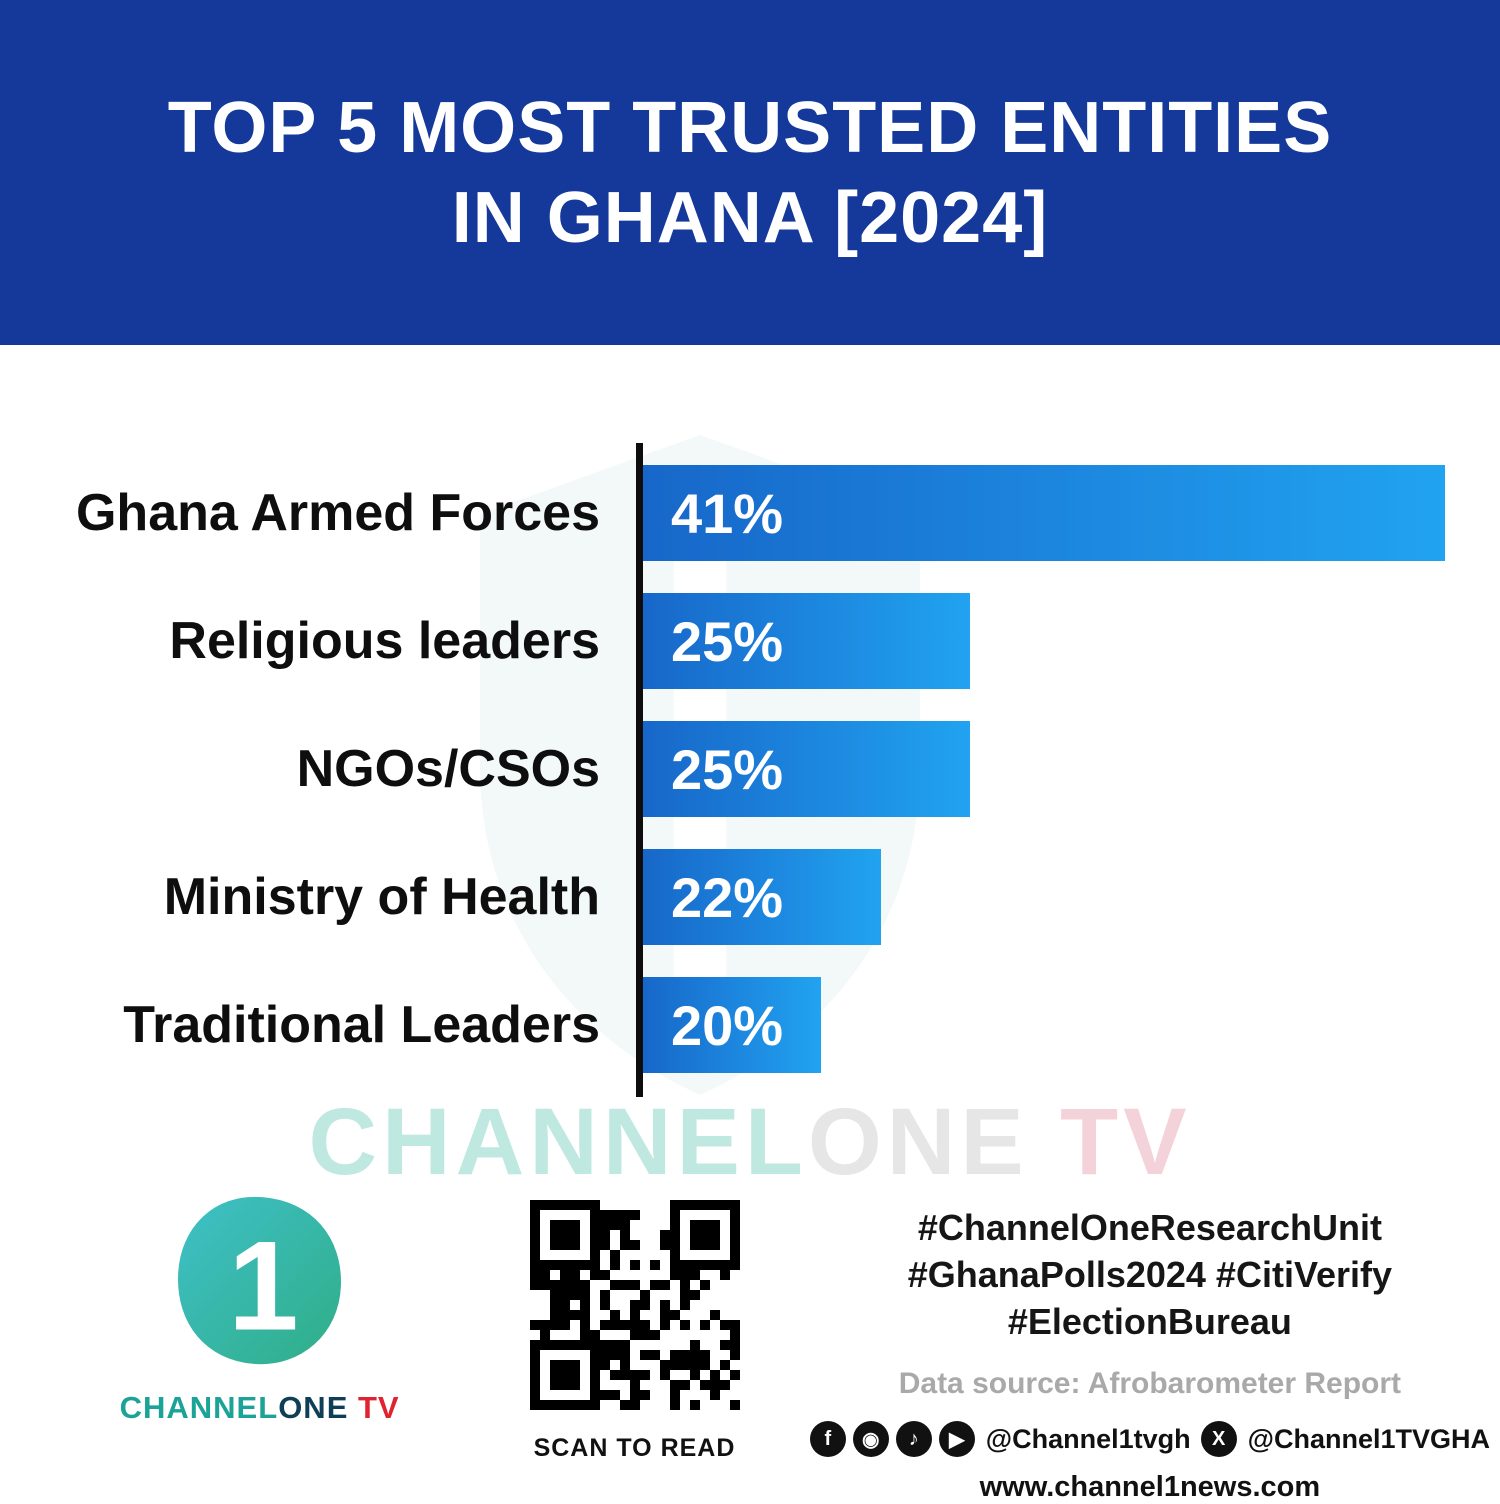 This screenshot has width=1500, height=1504. Describe the element at coordinates (870, 1439) in the screenshot. I see `instagram-icon: ◉` at that location.